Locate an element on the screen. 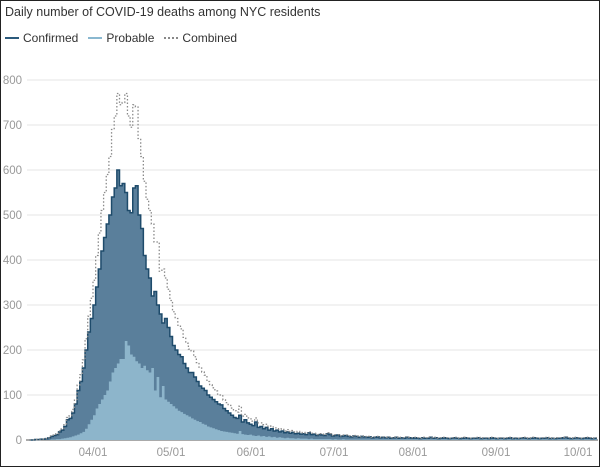 This screenshot has height=467, width=600. legend-item-confirmed: Confirmed is located at coordinates (41, 38).